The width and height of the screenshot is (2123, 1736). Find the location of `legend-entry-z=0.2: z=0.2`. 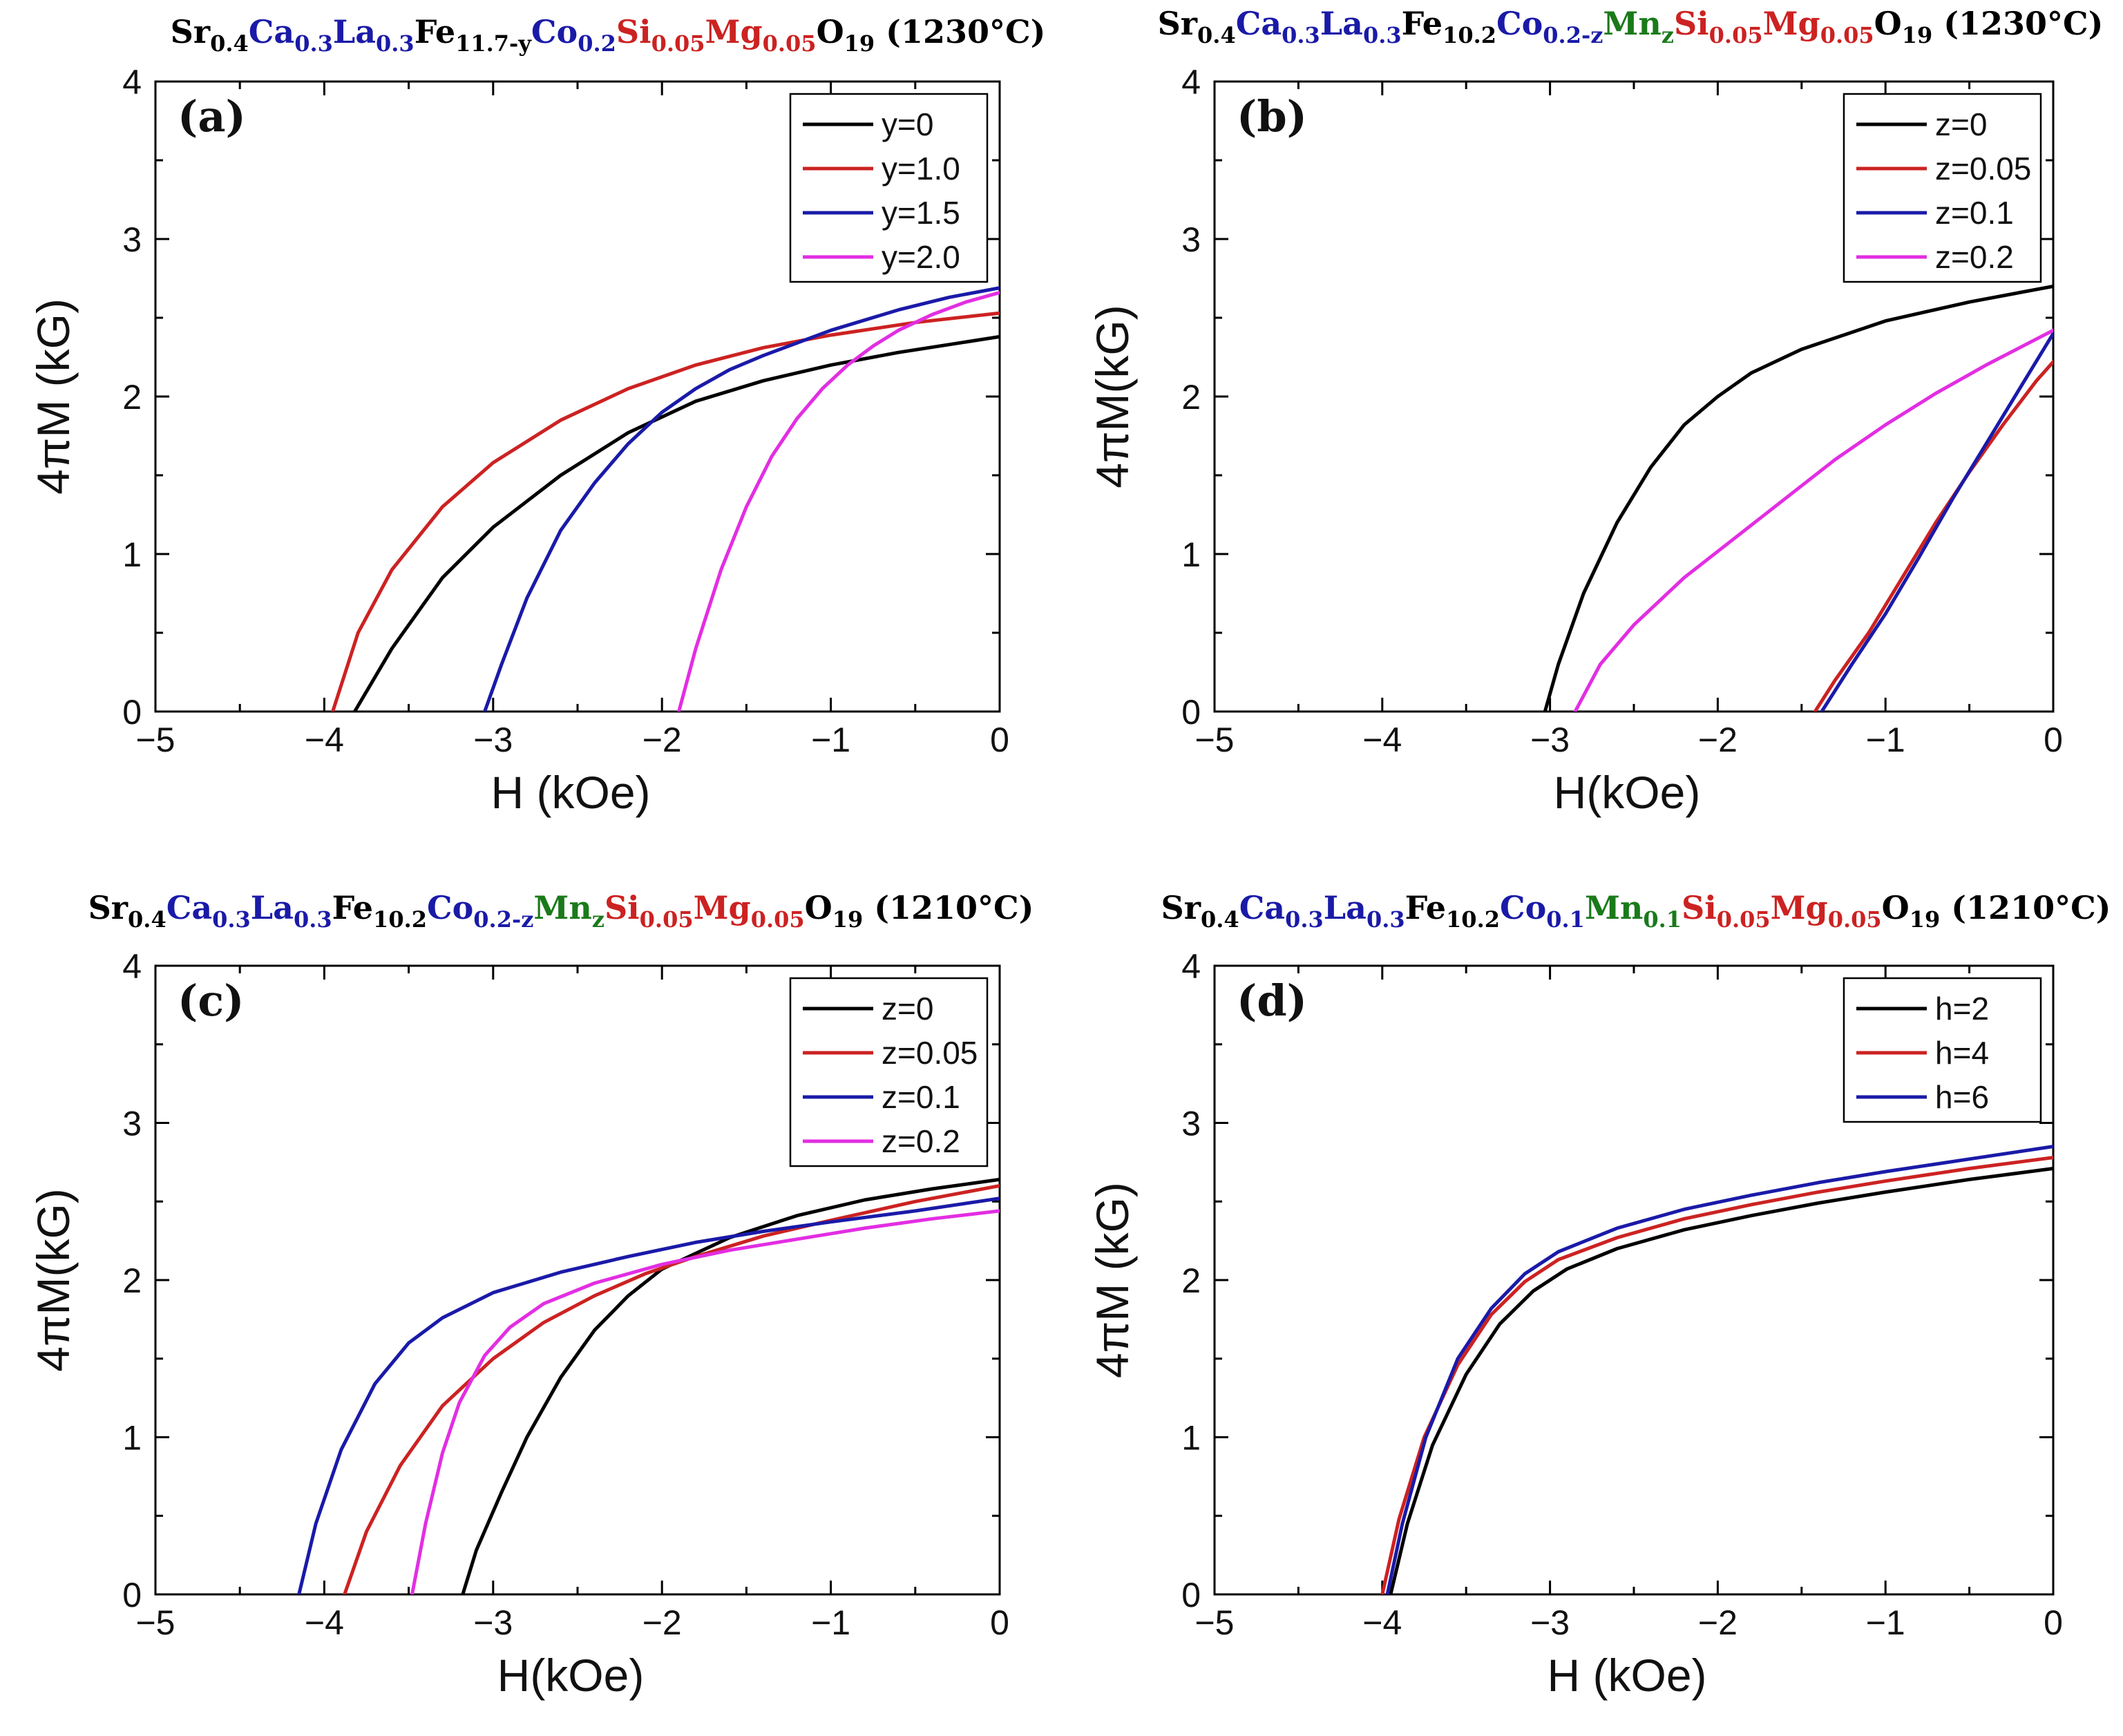

legend-entry-z=0.2: z=0.2 is located at coordinates (1974, 257).